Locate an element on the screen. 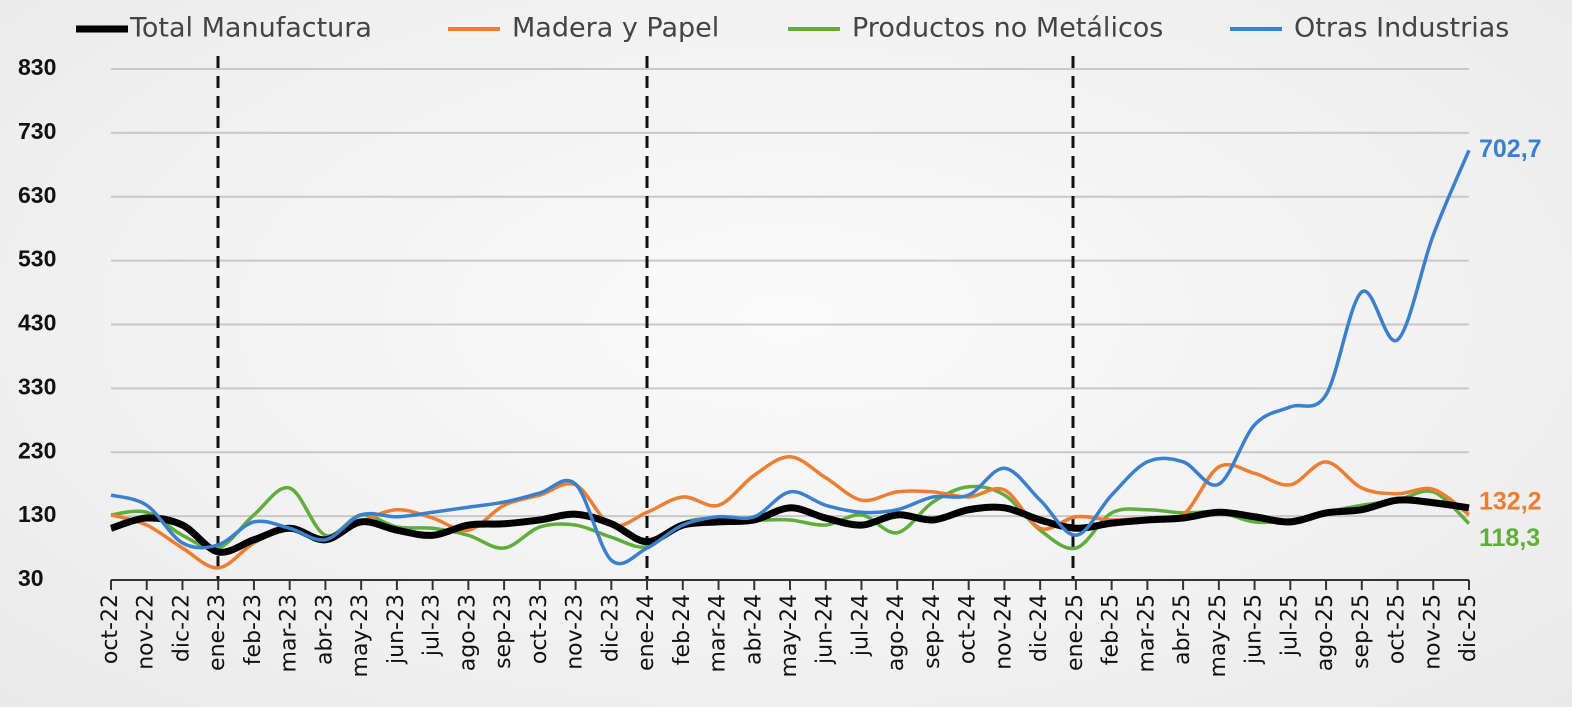 This screenshot has width=1572, height=707. x-tick-label: dic-23 is located at coordinates (610, 628).